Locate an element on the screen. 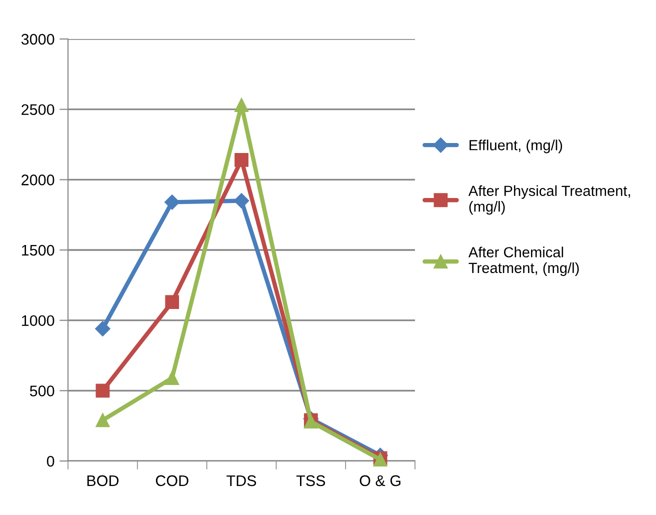 This screenshot has width=656, height=515. legend-label: After Physical Treatment, (mg/l) is located at coordinates (549, 200).